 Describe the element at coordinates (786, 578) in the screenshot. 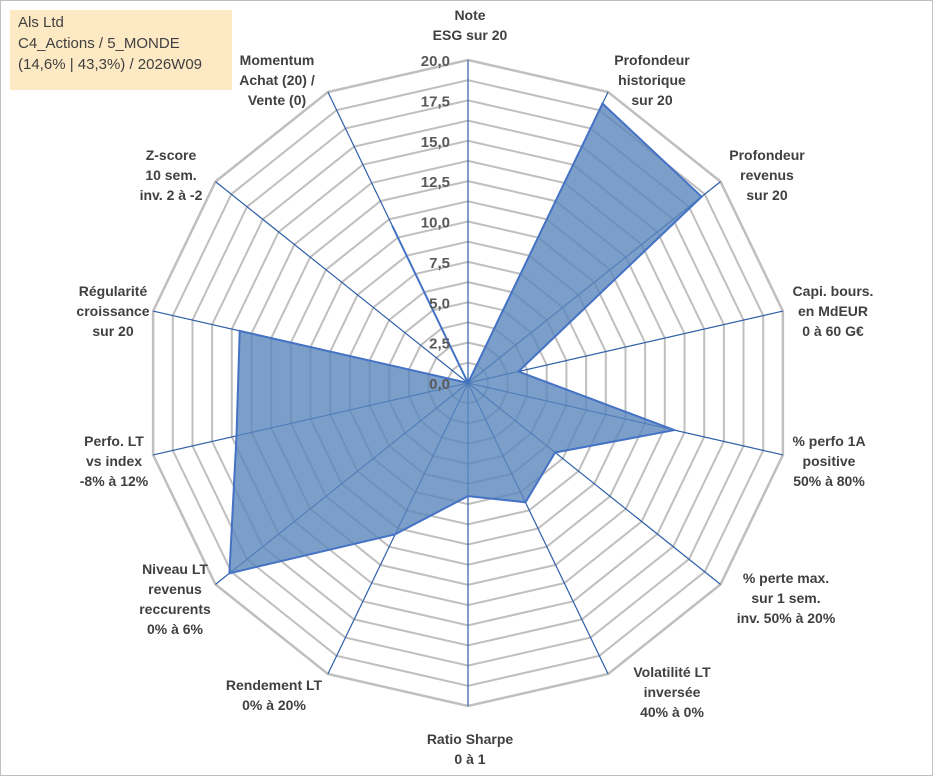

I see `axis-label-line: % perte max.` at that location.